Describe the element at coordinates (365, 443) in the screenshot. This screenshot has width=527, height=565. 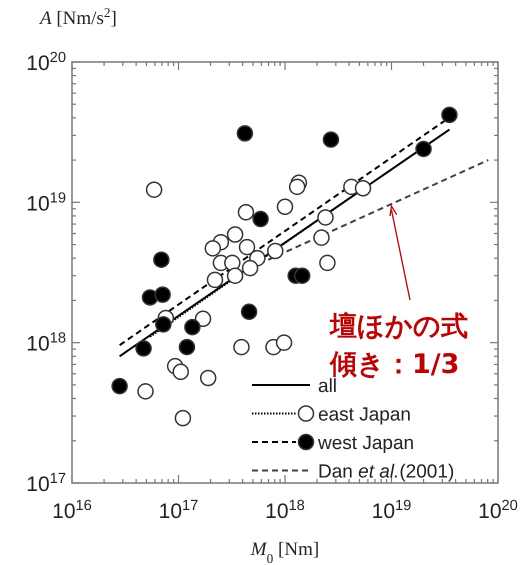
I see `legend-label: west Japan` at that location.